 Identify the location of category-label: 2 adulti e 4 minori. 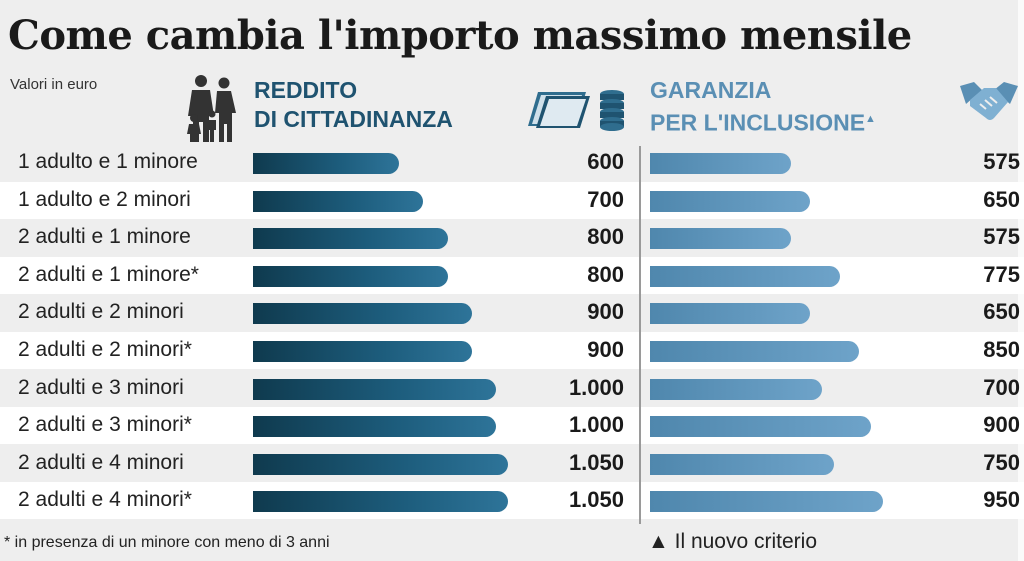
(101, 462).